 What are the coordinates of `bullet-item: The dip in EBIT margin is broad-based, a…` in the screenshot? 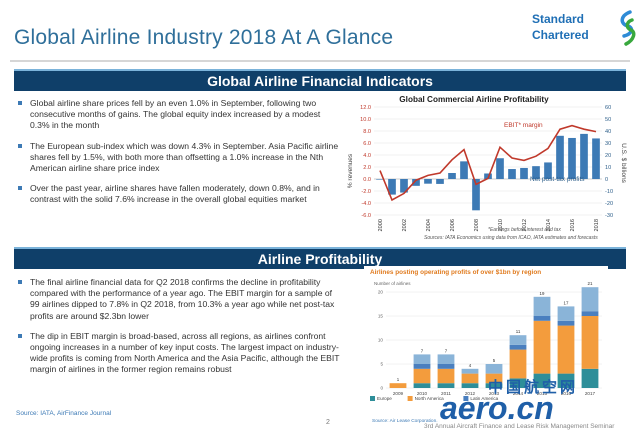 It's located at (178, 353).